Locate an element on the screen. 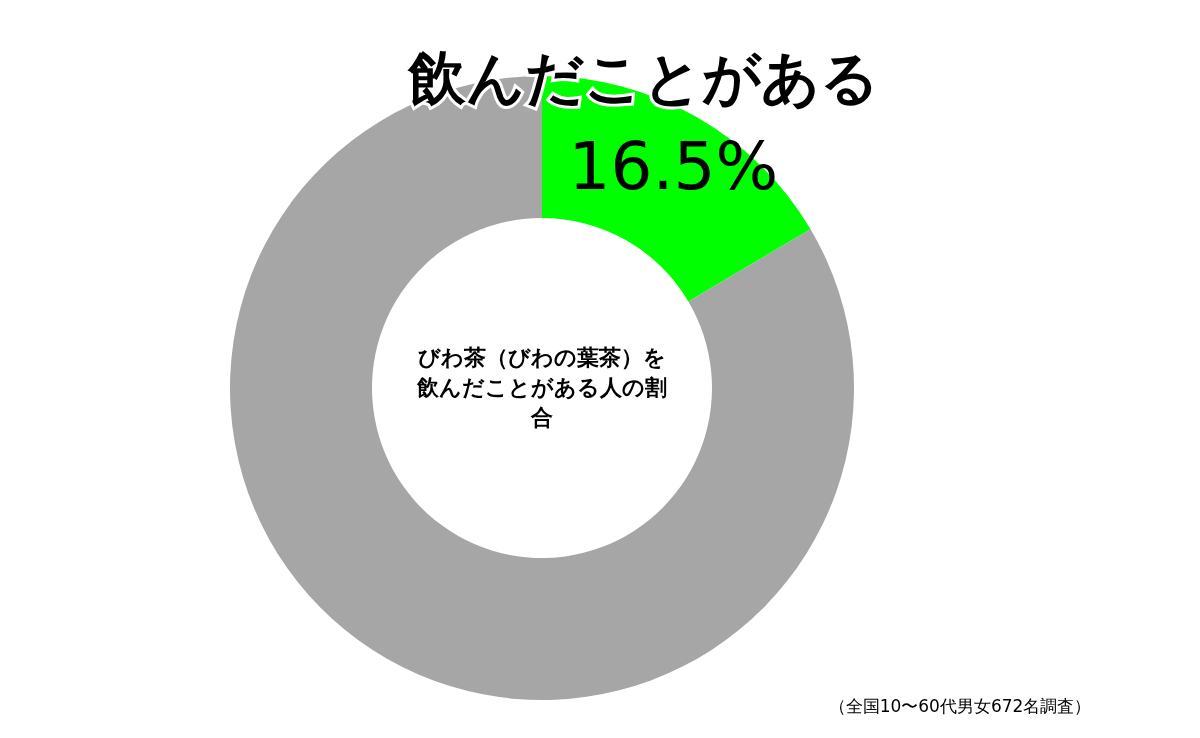  text: びわ茶（びわの葉茶）を飲んだことがある人の割合 is located at coordinates (542, 388).